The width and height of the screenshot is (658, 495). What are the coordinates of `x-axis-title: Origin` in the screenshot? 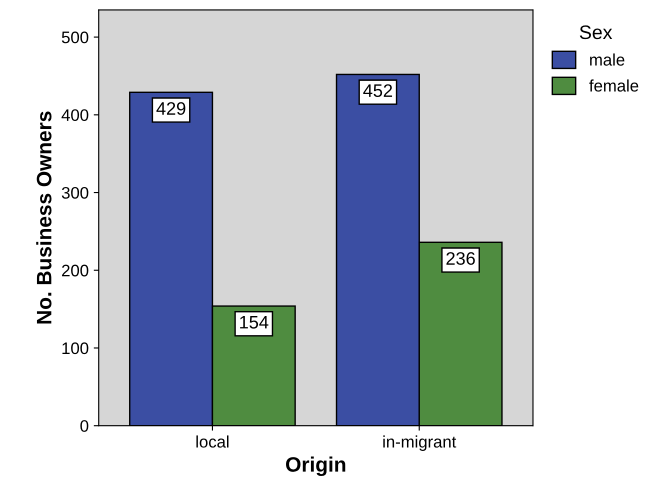 It's located at (316, 466).